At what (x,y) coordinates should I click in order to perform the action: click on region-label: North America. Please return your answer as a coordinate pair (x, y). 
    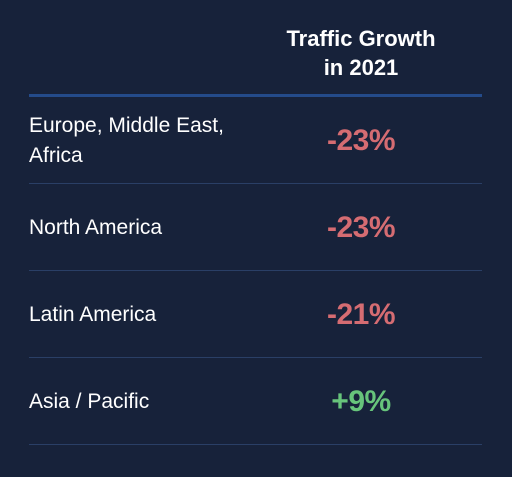
    Looking at the image, I should click on (96, 227).